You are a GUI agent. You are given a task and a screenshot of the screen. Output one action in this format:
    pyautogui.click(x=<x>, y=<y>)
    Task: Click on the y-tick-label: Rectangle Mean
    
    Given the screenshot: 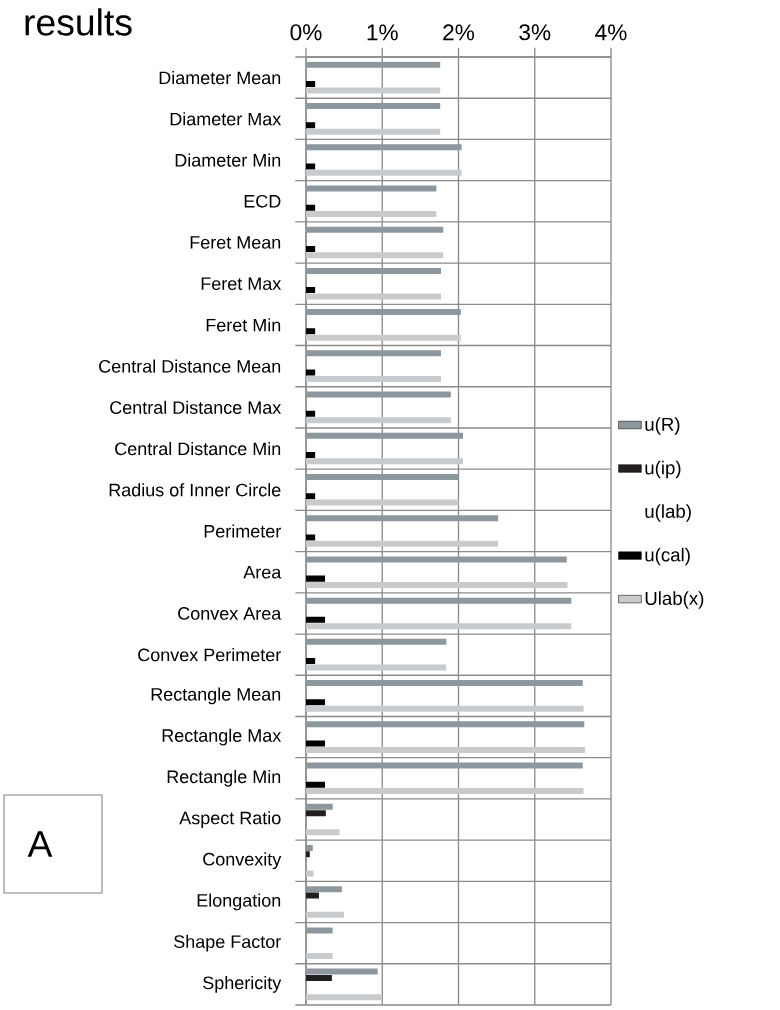 What is the action you would take?
    pyautogui.click(x=216, y=696)
    